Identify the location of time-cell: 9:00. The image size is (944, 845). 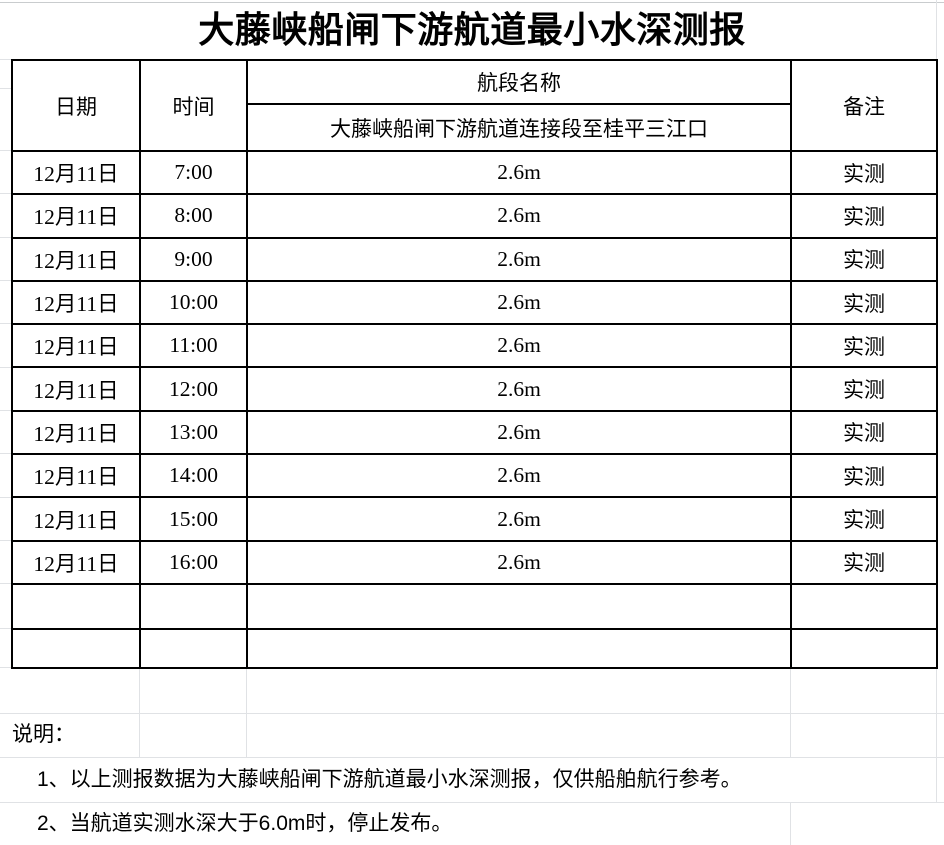
(193, 259).